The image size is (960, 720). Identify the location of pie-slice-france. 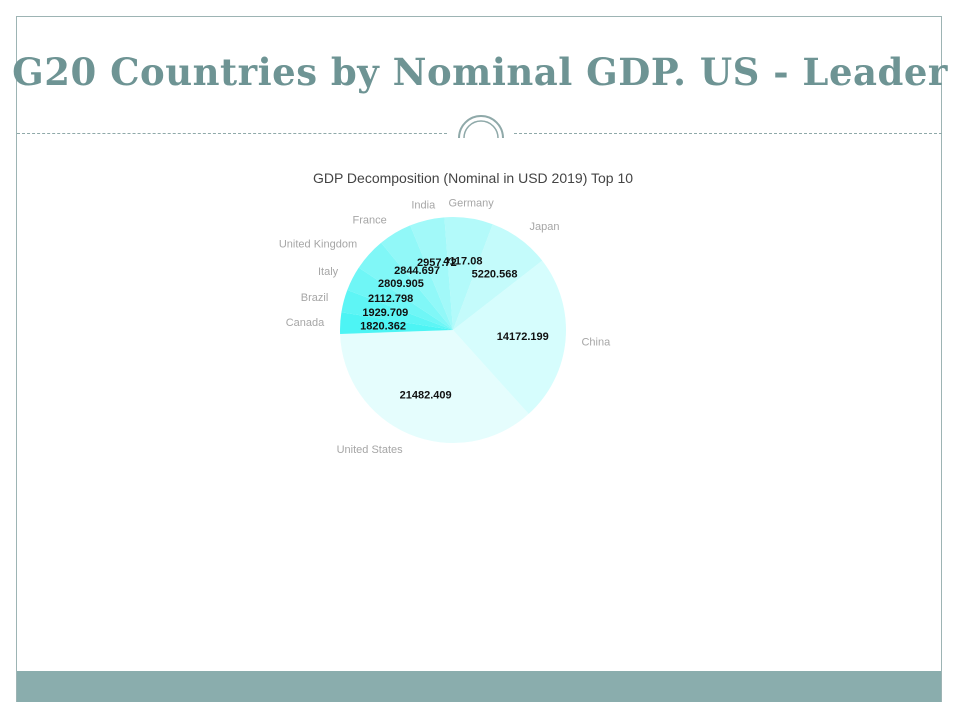
(417, 277).